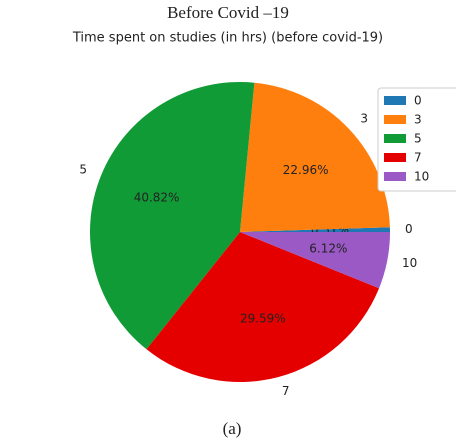 Image resolution: width=456 pixels, height=445 pixels. I want to click on legend-label: 3, so click(418, 120).